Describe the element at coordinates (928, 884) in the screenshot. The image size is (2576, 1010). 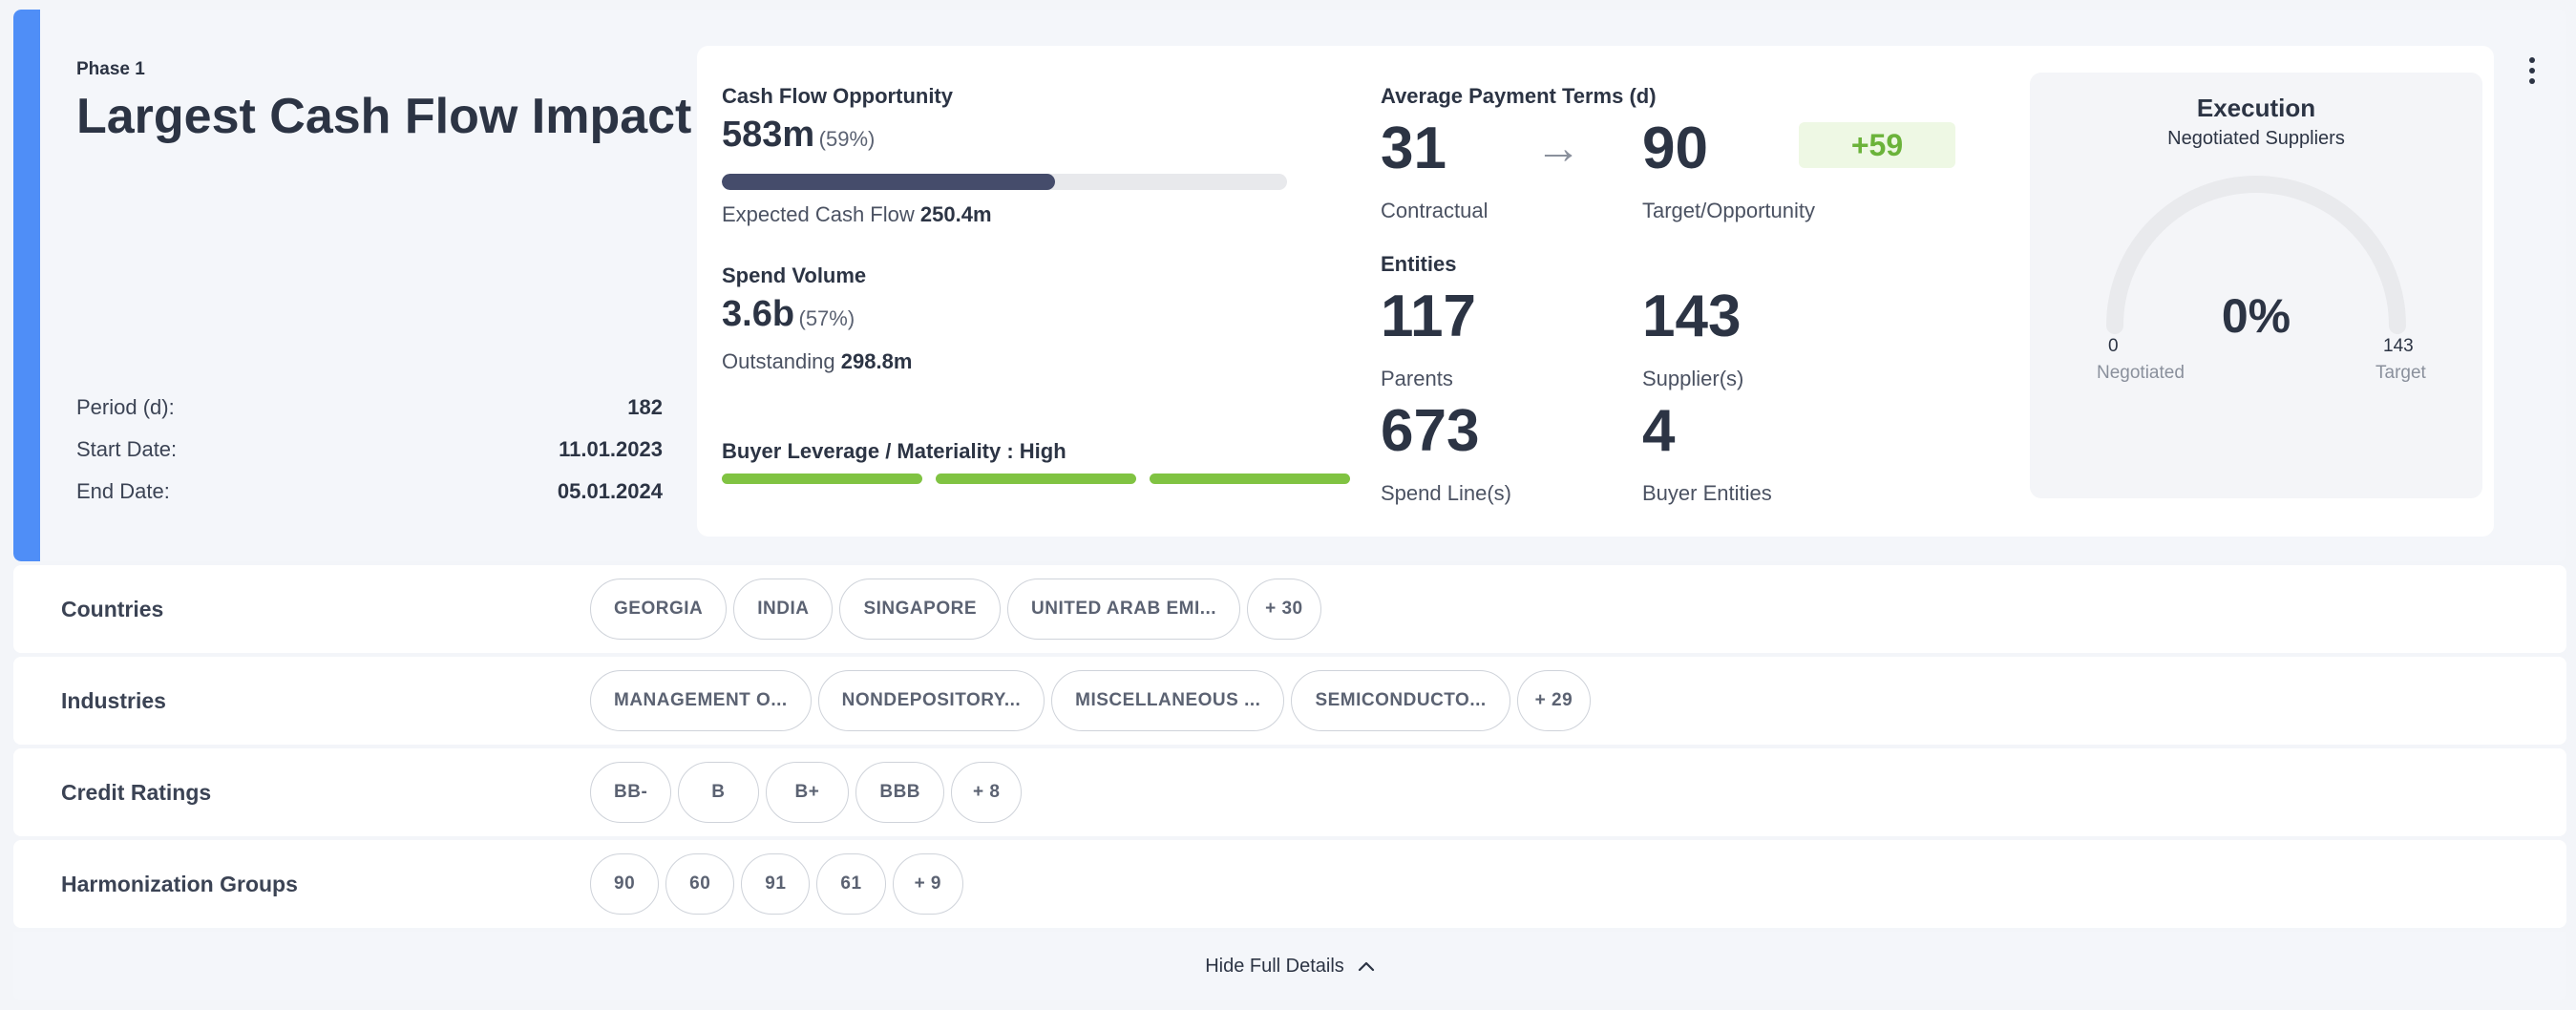
I see `harmonization-more-chip: + 9` at that location.